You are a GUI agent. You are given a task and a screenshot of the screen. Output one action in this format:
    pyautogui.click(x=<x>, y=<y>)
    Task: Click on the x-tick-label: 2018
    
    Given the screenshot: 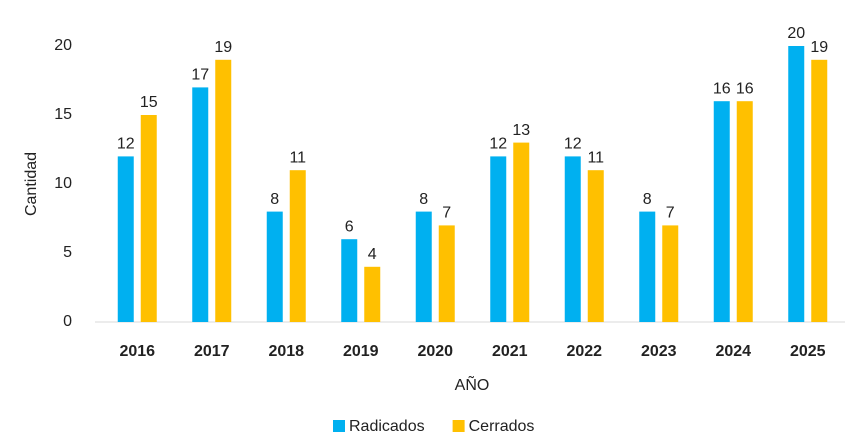 What is the action you would take?
    pyautogui.click(x=286, y=351)
    